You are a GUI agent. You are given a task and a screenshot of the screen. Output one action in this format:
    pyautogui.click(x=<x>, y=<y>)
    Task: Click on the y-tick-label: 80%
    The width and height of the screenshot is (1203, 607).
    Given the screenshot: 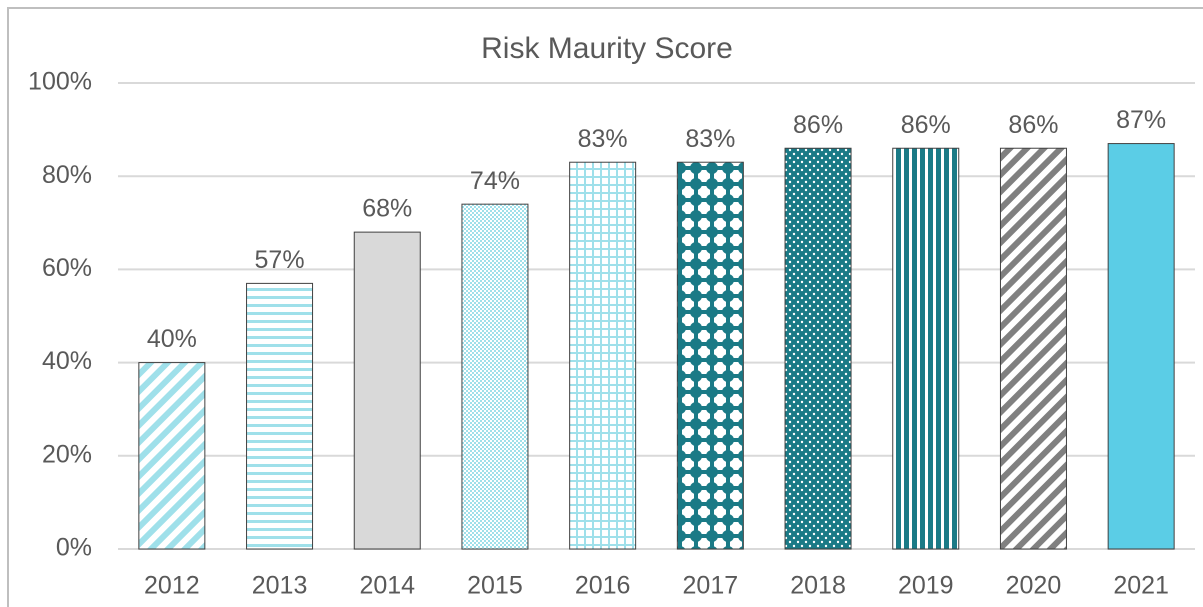 What is the action you would take?
    pyautogui.click(x=67, y=175)
    